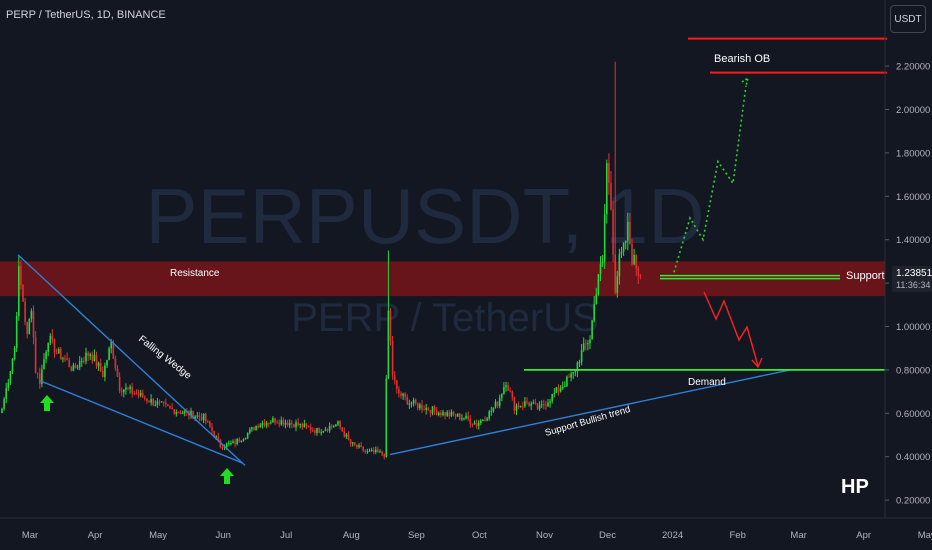  What do you see at coordinates (914, 273) in the screenshot?
I see `last-price-value: 1.23851` at bounding box center [914, 273].